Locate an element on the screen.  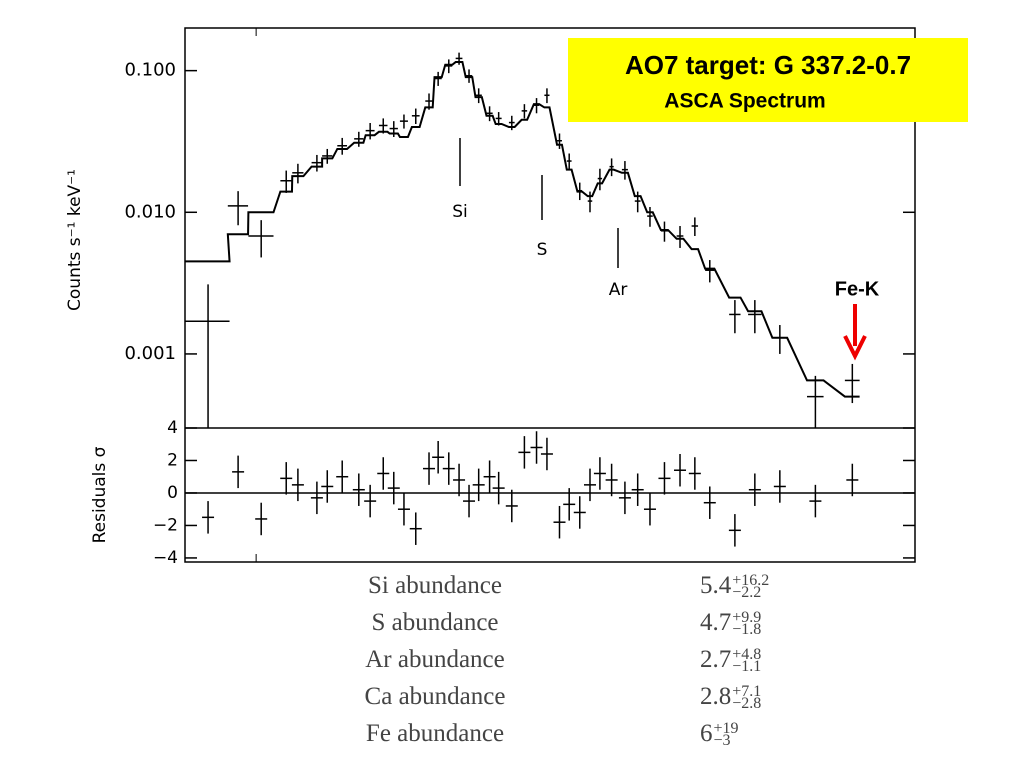
y-tick-label: 0.010 is located at coordinates (150, 211).